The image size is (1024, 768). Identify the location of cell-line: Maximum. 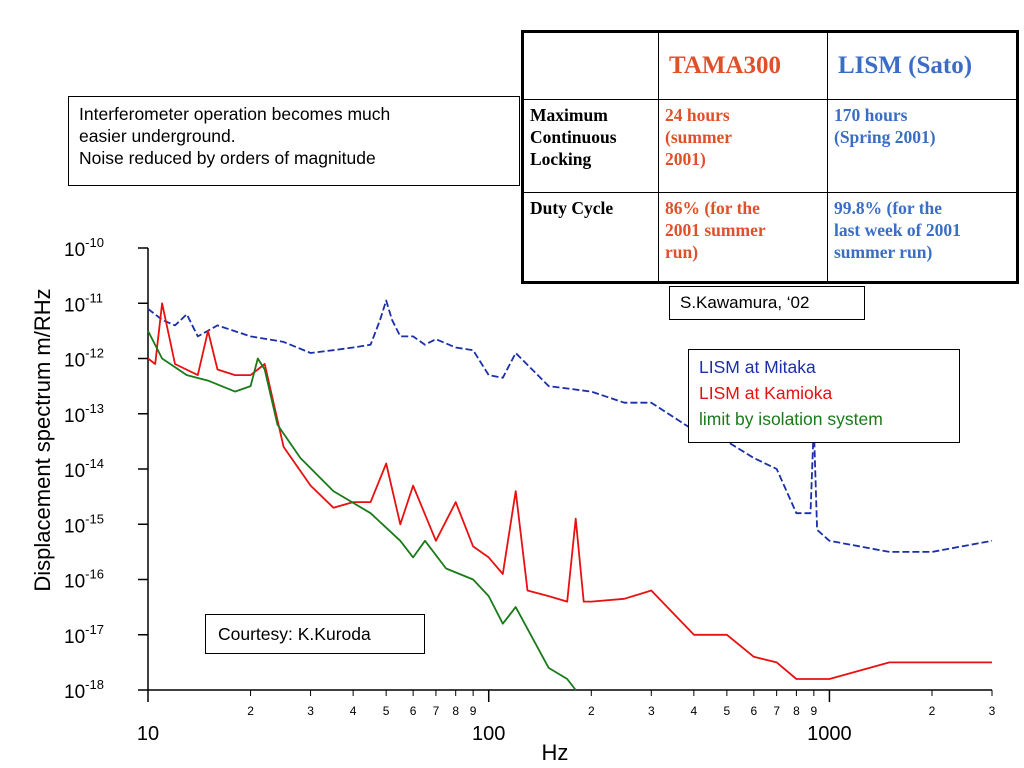
(569, 115).